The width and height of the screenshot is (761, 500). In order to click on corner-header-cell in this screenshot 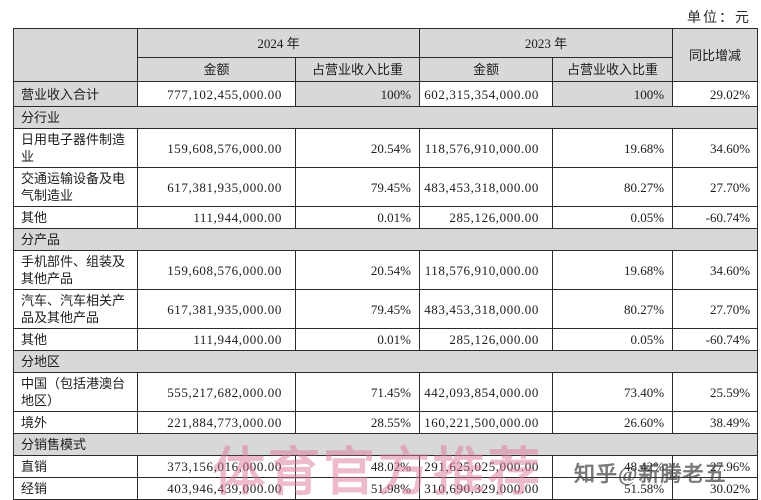, I will do `click(75, 55)`.